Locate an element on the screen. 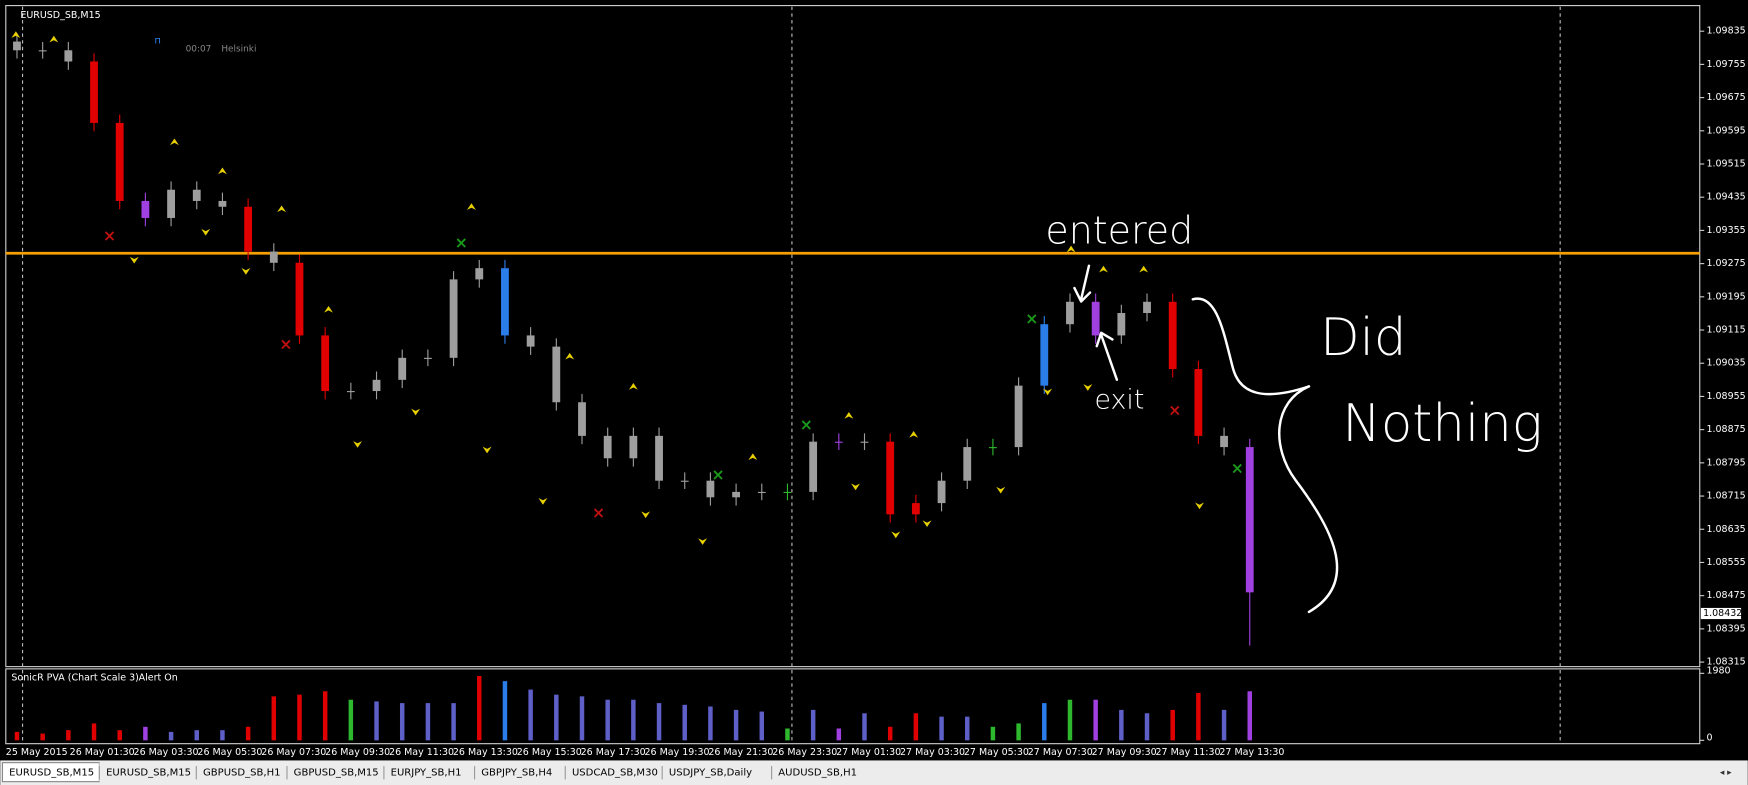  tab-label: GBPUSD_SB,M15 is located at coordinates (336, 773).